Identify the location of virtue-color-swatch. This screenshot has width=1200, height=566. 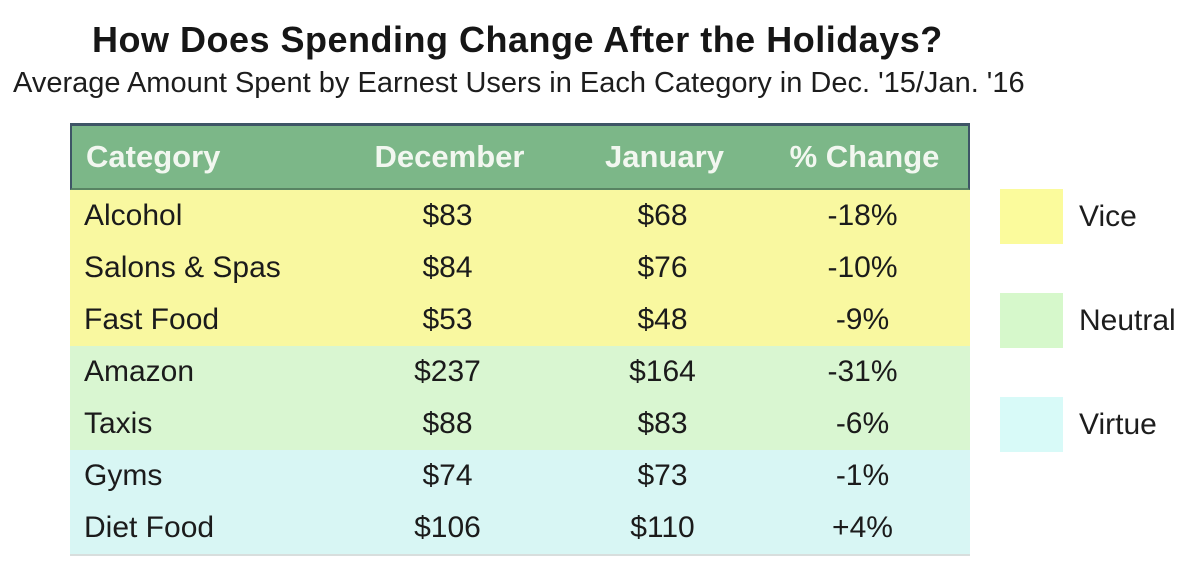
(1031, 424).